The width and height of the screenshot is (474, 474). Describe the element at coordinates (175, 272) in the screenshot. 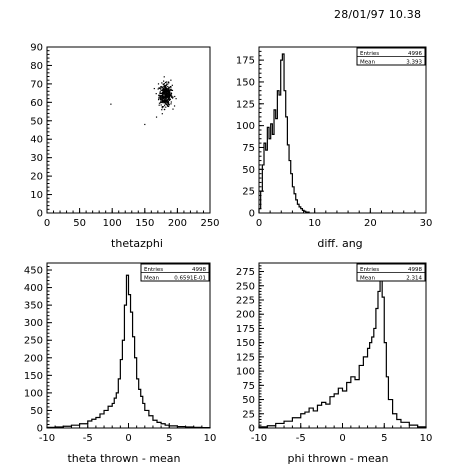

I see `stats-box: Entries 4998 Mean 0.6591E-01` at that location.